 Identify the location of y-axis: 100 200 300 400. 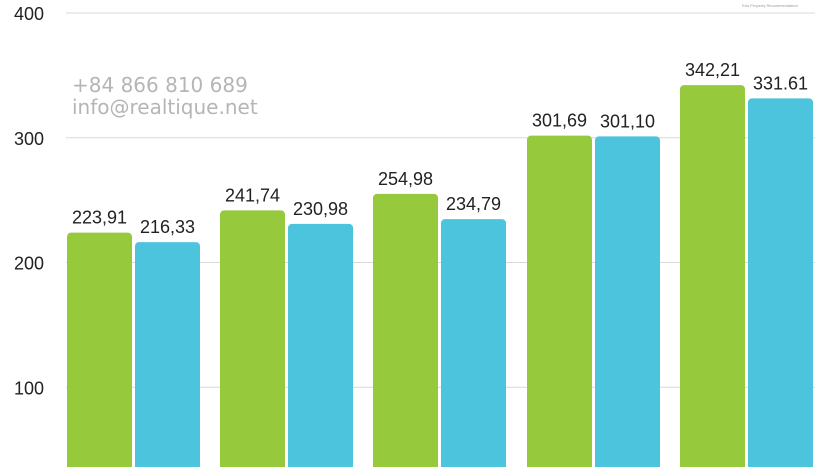
(29, 201).